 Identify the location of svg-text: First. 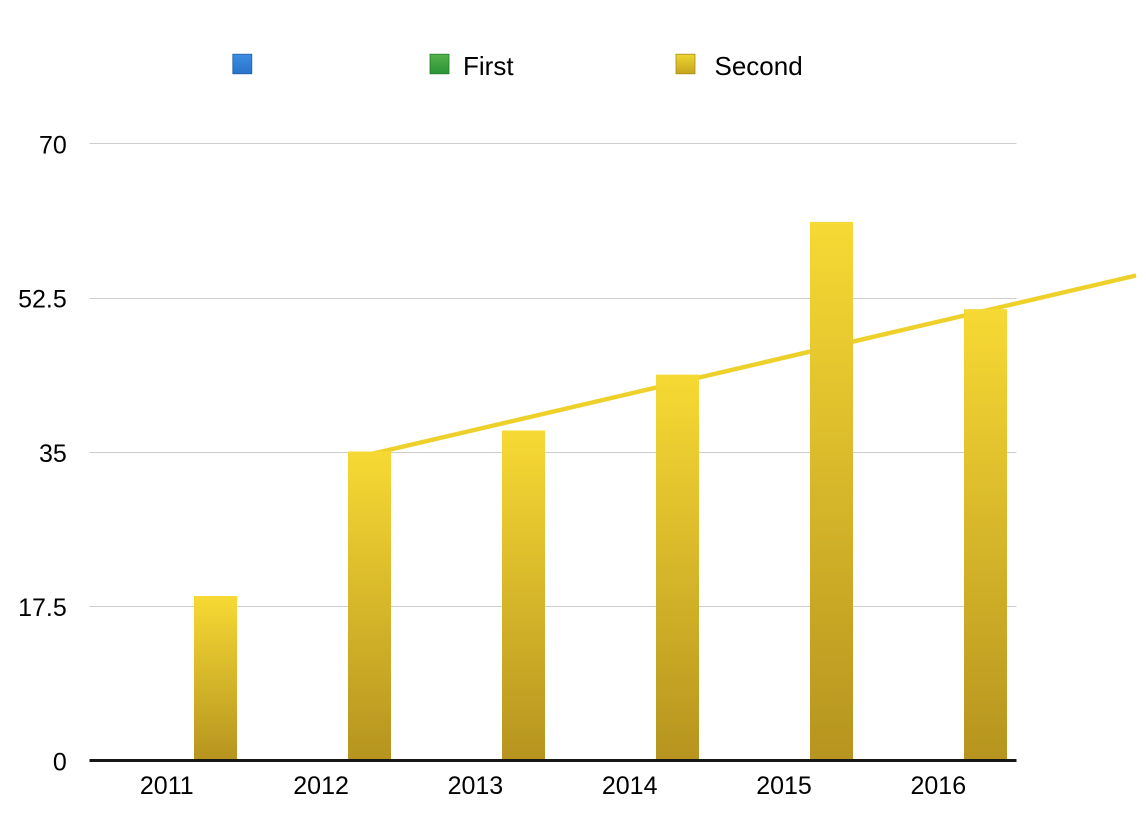
(488, 66).